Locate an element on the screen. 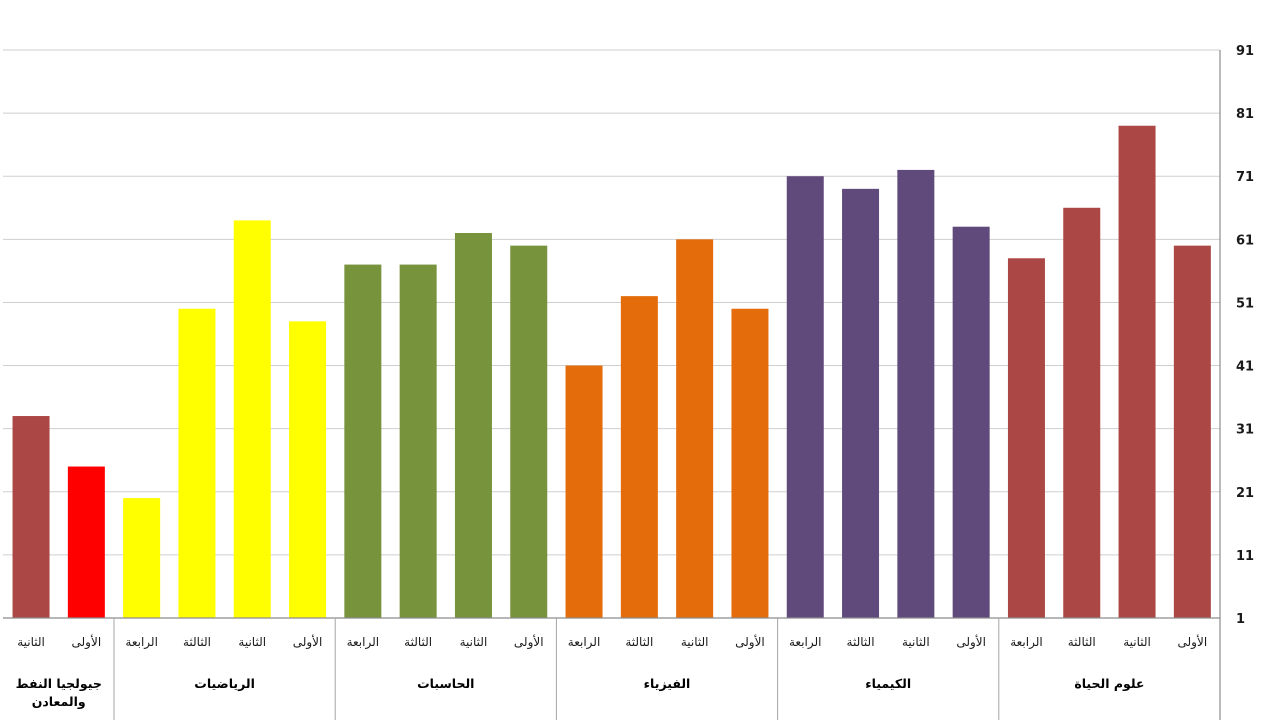  y-tick-label: 21 is located at coordinates (1245, 493).